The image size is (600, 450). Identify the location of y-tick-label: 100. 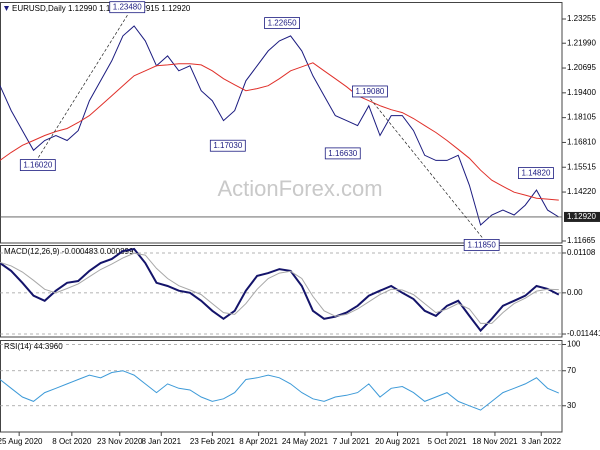
(574, 344).